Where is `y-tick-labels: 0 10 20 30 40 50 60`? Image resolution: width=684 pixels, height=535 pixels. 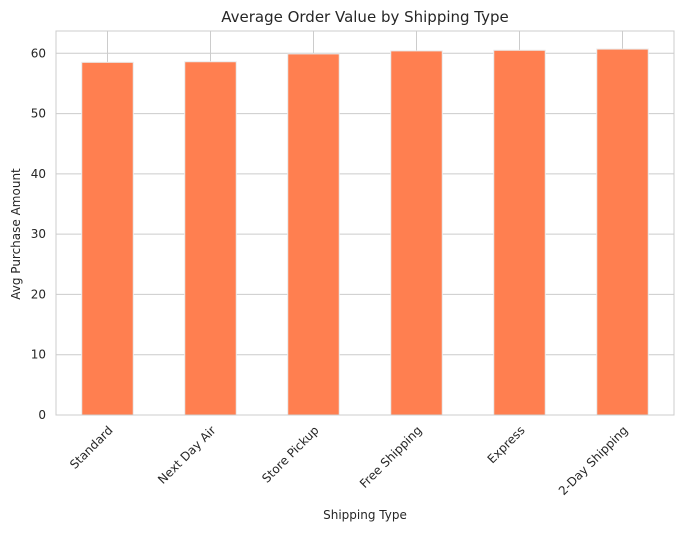
y-tick-labels: 0 10 20 30 40 50 60 is located at coordinates (38, 234).